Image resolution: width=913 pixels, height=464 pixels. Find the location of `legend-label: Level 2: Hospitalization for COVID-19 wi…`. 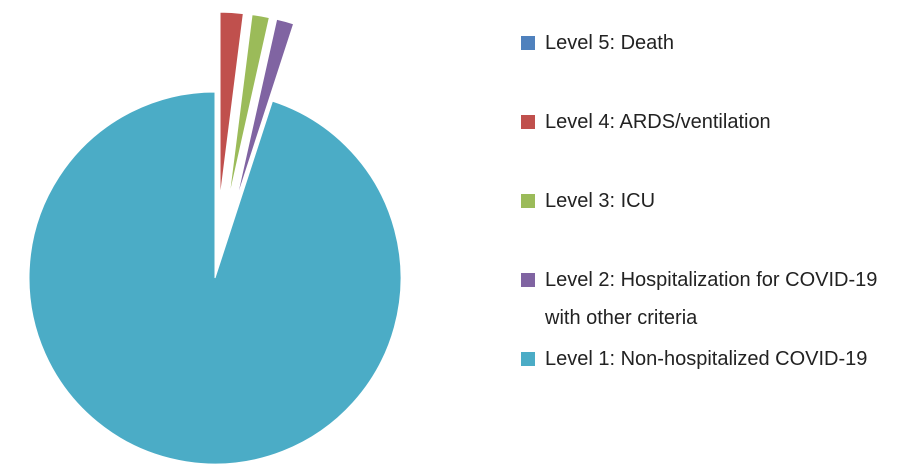

legend-label: Level 2: Hospitalization for COVID-19 wi… is located at coordinates (711, 299).